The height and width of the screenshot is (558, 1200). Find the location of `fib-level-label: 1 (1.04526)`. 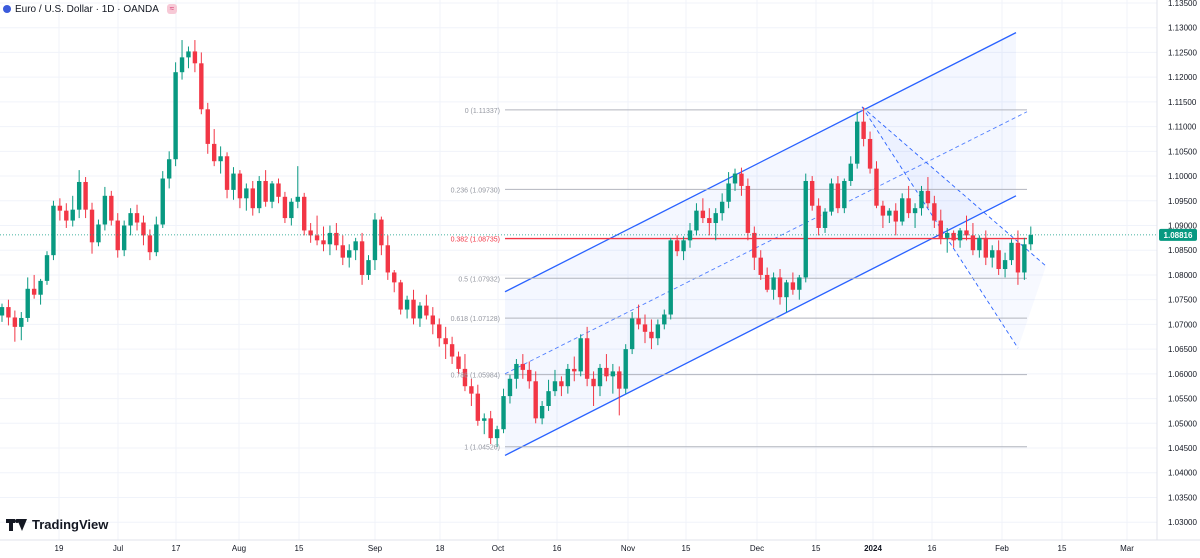

fib-level-label: 1 (1.04526) is located at coordinates (482, 448).